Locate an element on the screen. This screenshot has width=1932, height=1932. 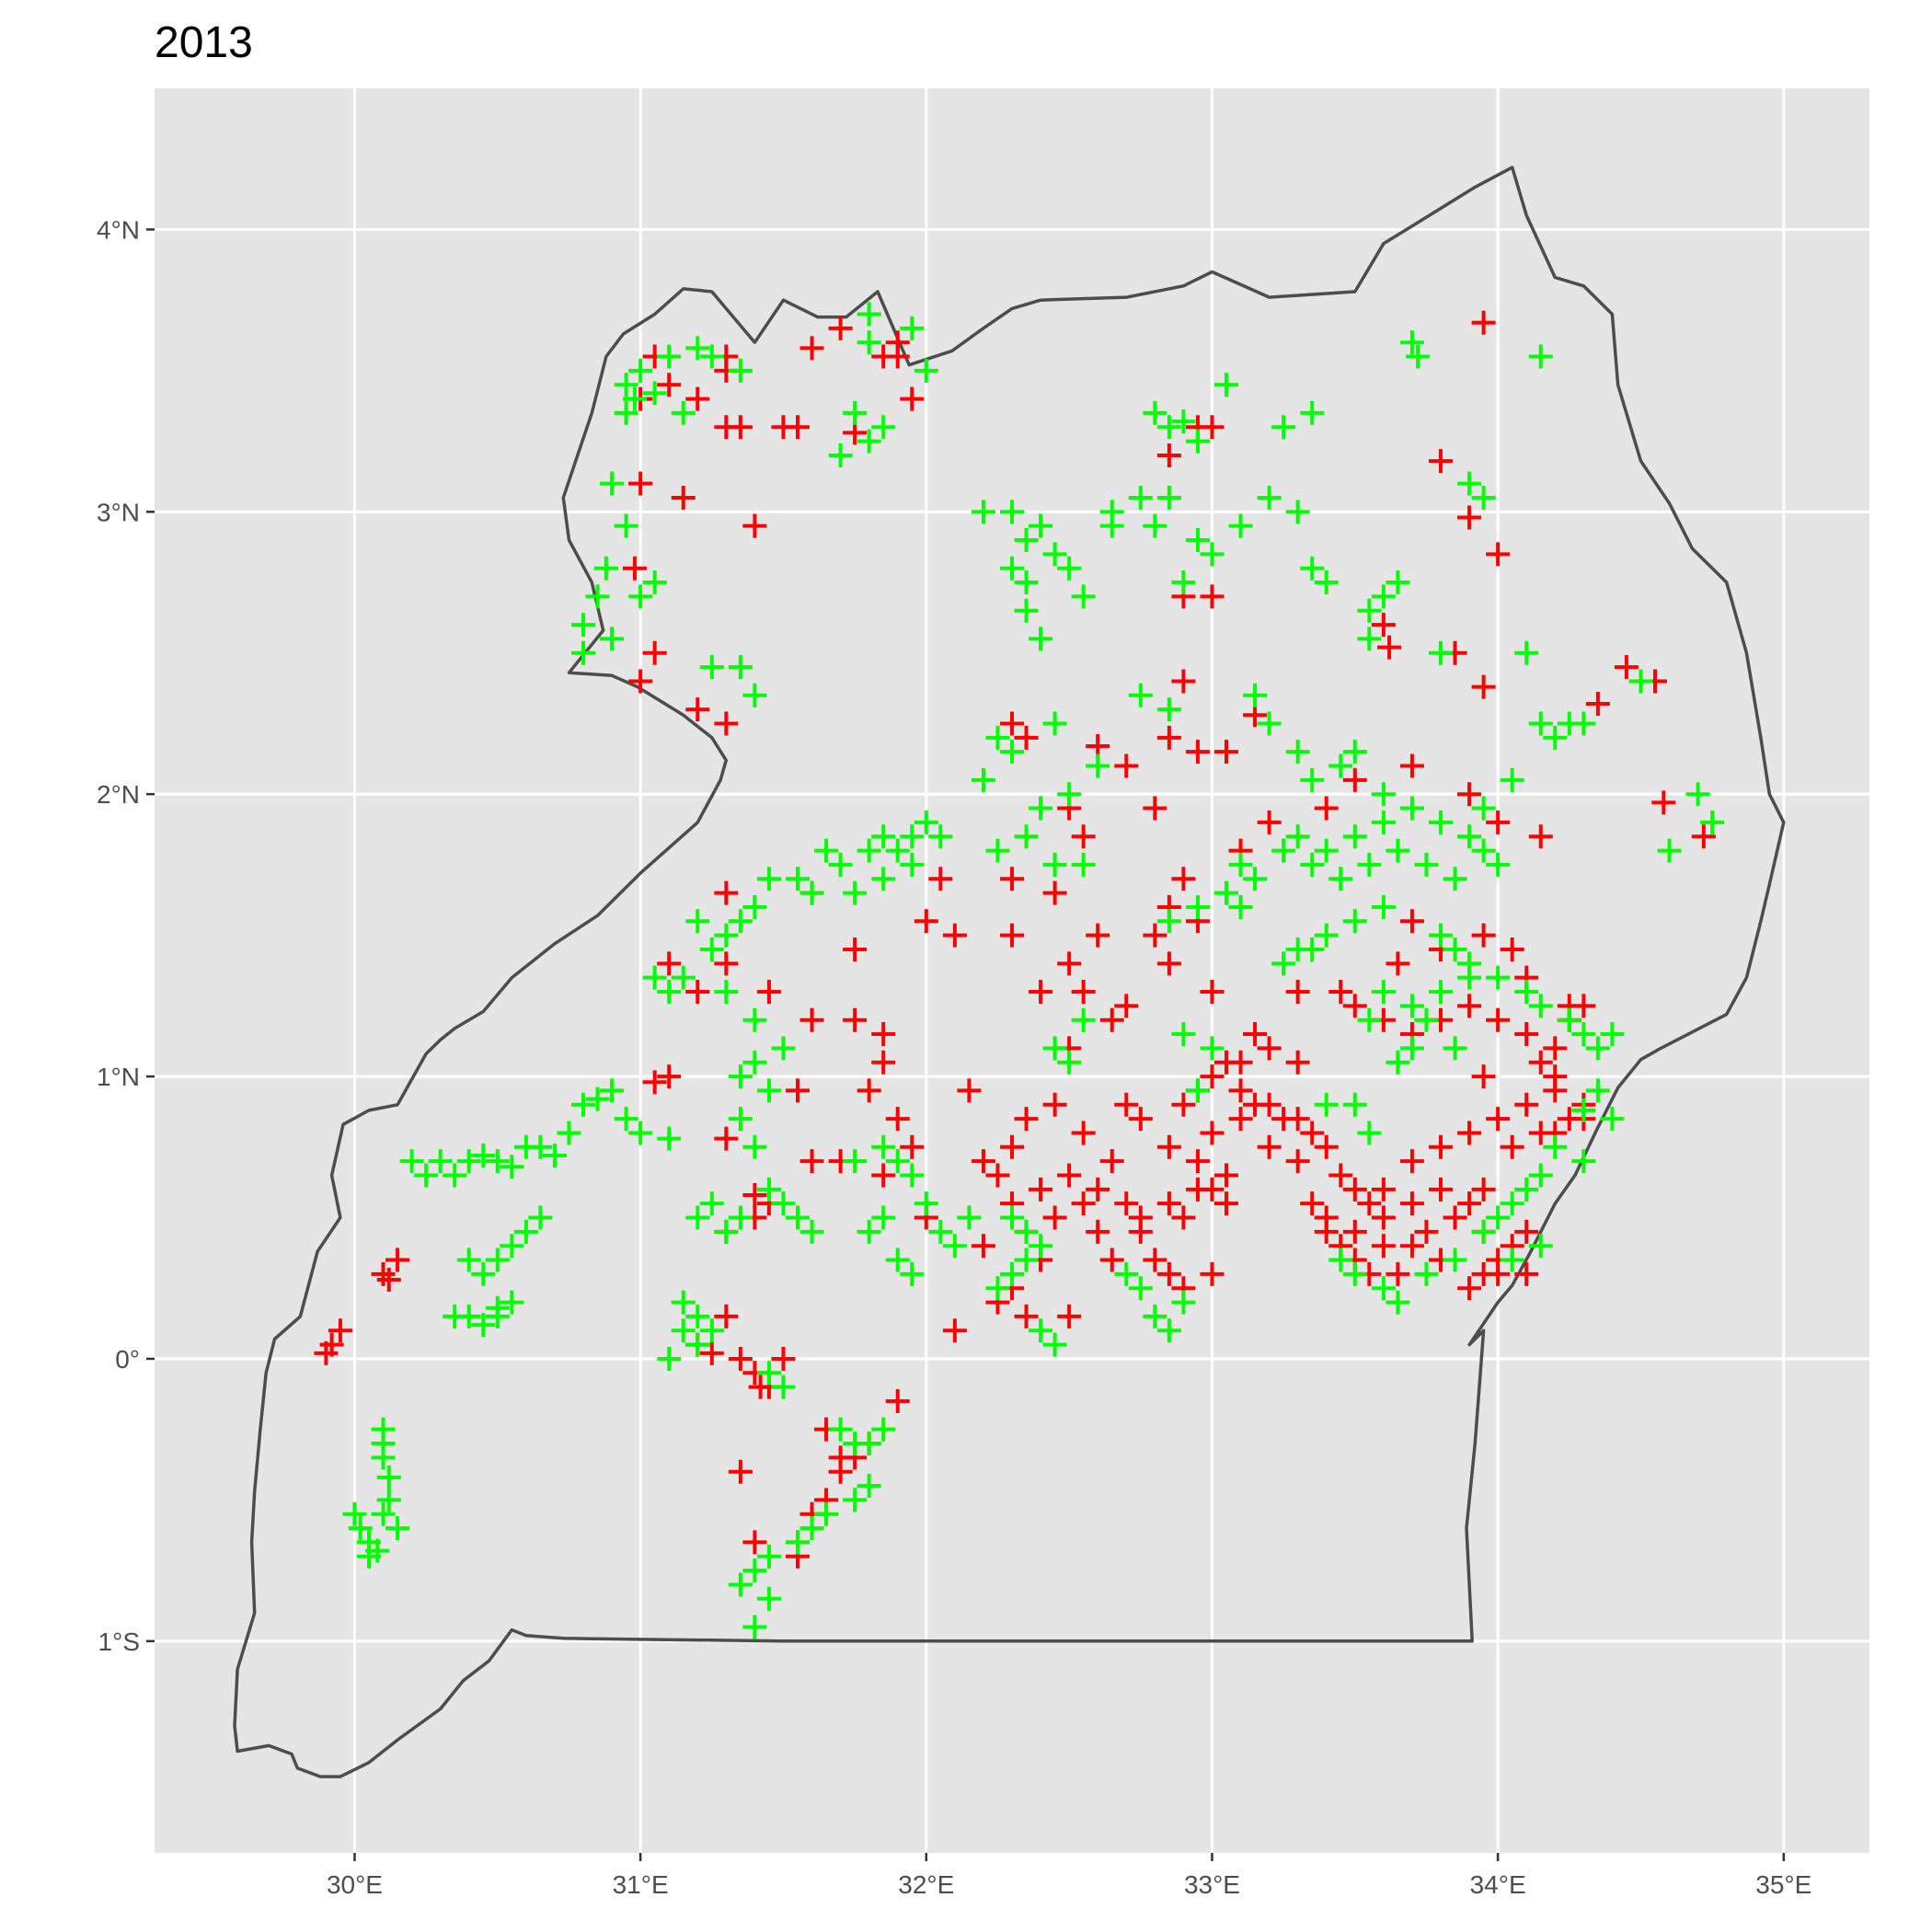
y-tick-label: 2°N is located at coordinates (118, 794).